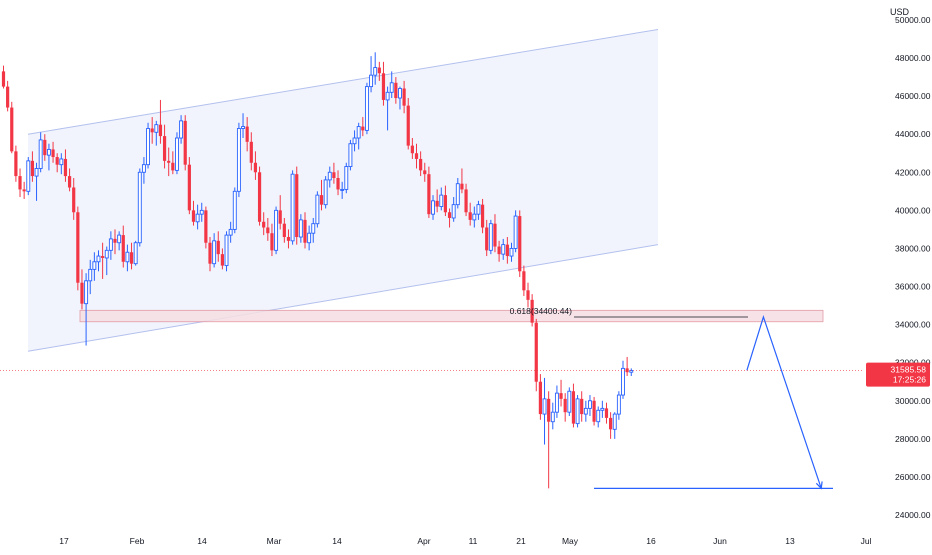 The height and width of the screenshot is (555, 932). What do you see at coordinates (137, 541) in the screenshot?
I see `x-tick-label: Feb` at bounding box center [137, 541].